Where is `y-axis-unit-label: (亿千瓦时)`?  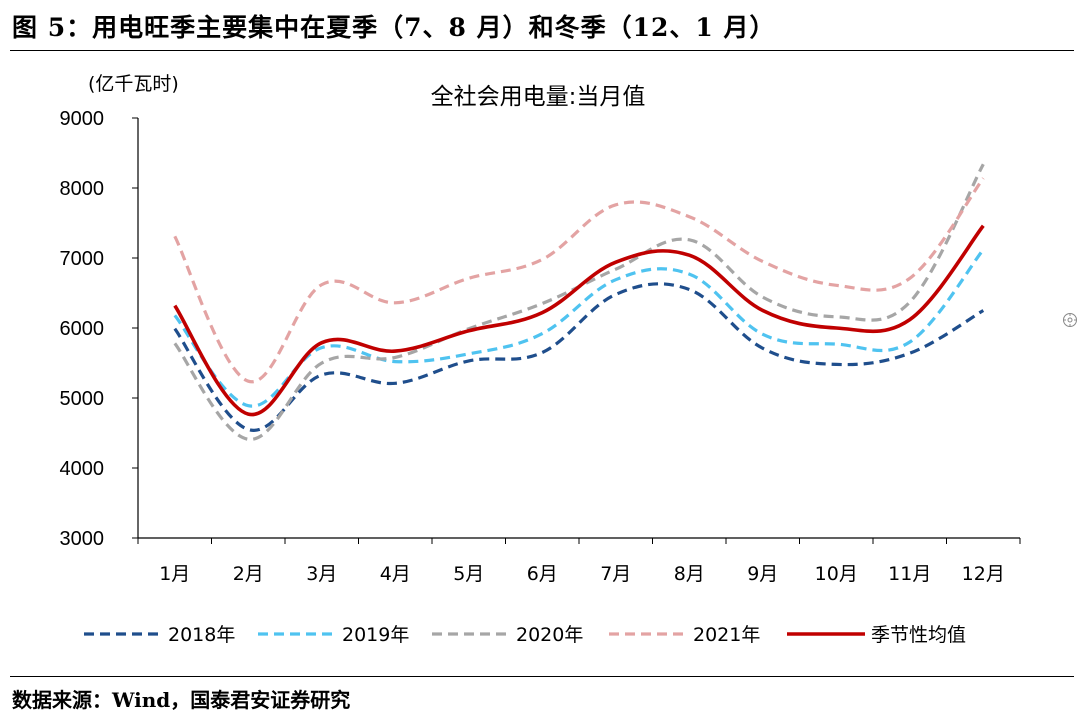
y-axis-unit-label: (亿千瓦时) is located at coordinates (133, 84).